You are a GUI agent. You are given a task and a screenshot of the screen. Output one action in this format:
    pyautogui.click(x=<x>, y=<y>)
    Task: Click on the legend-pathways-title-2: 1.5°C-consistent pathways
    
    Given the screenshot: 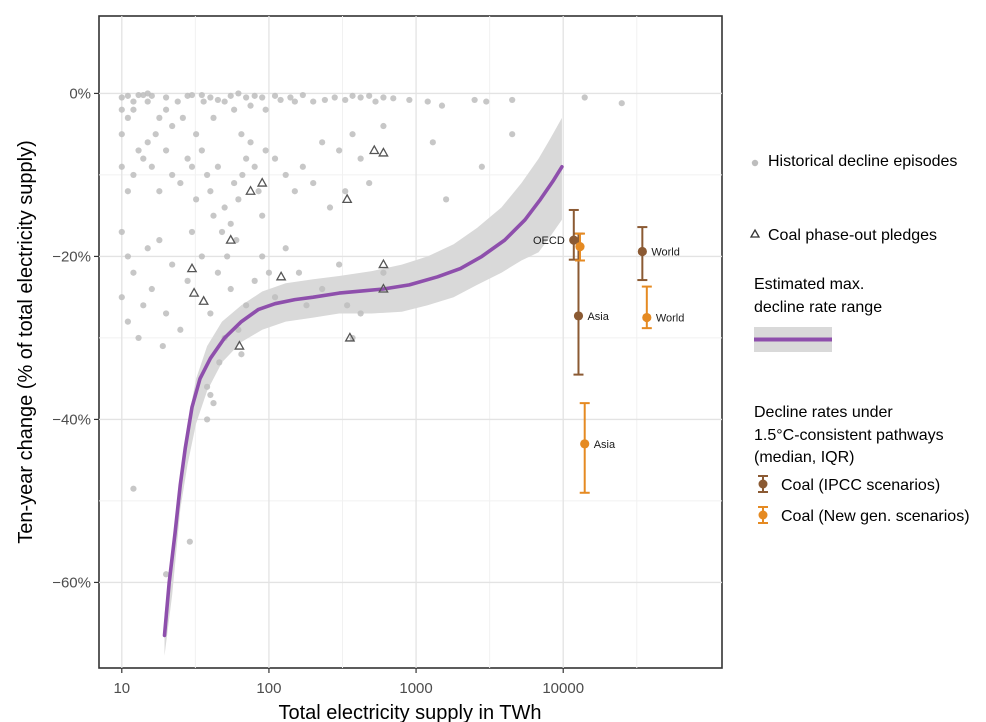 What is the action you would take?
    pyautogui.click(x=849, y=435)
    